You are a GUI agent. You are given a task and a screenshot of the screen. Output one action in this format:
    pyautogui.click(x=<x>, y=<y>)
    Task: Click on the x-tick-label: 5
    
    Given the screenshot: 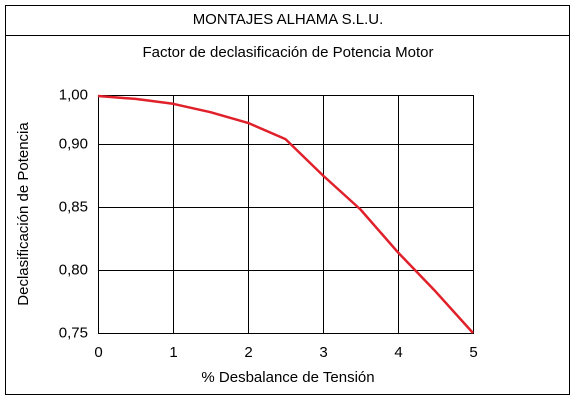 What is the action you would take?
    pyautogui.click(x=473, y=352)
    